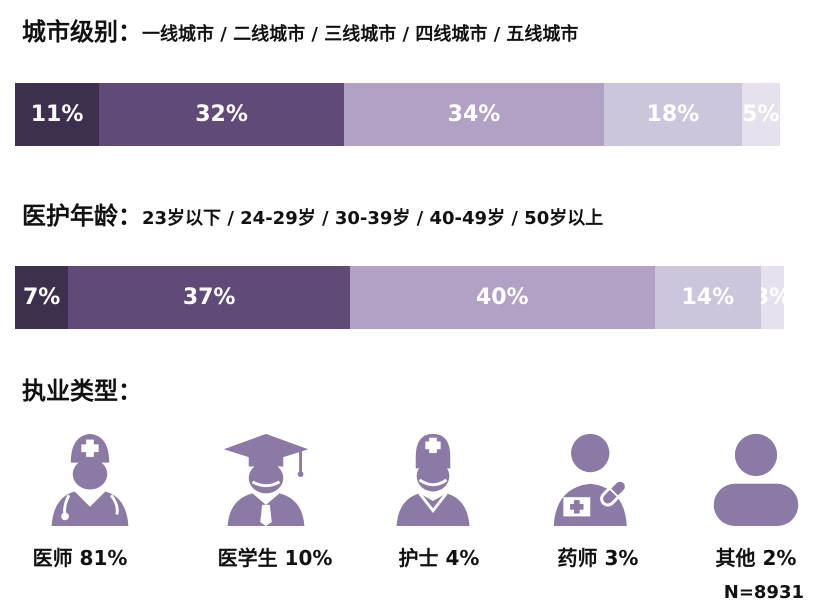 This screenshot has width=818, height=612. I want to click on age-categories: 23岁以下 / 24-29岁 / 30-39岁 / 40-49岁 / 50岁以上, so click(373, 218).